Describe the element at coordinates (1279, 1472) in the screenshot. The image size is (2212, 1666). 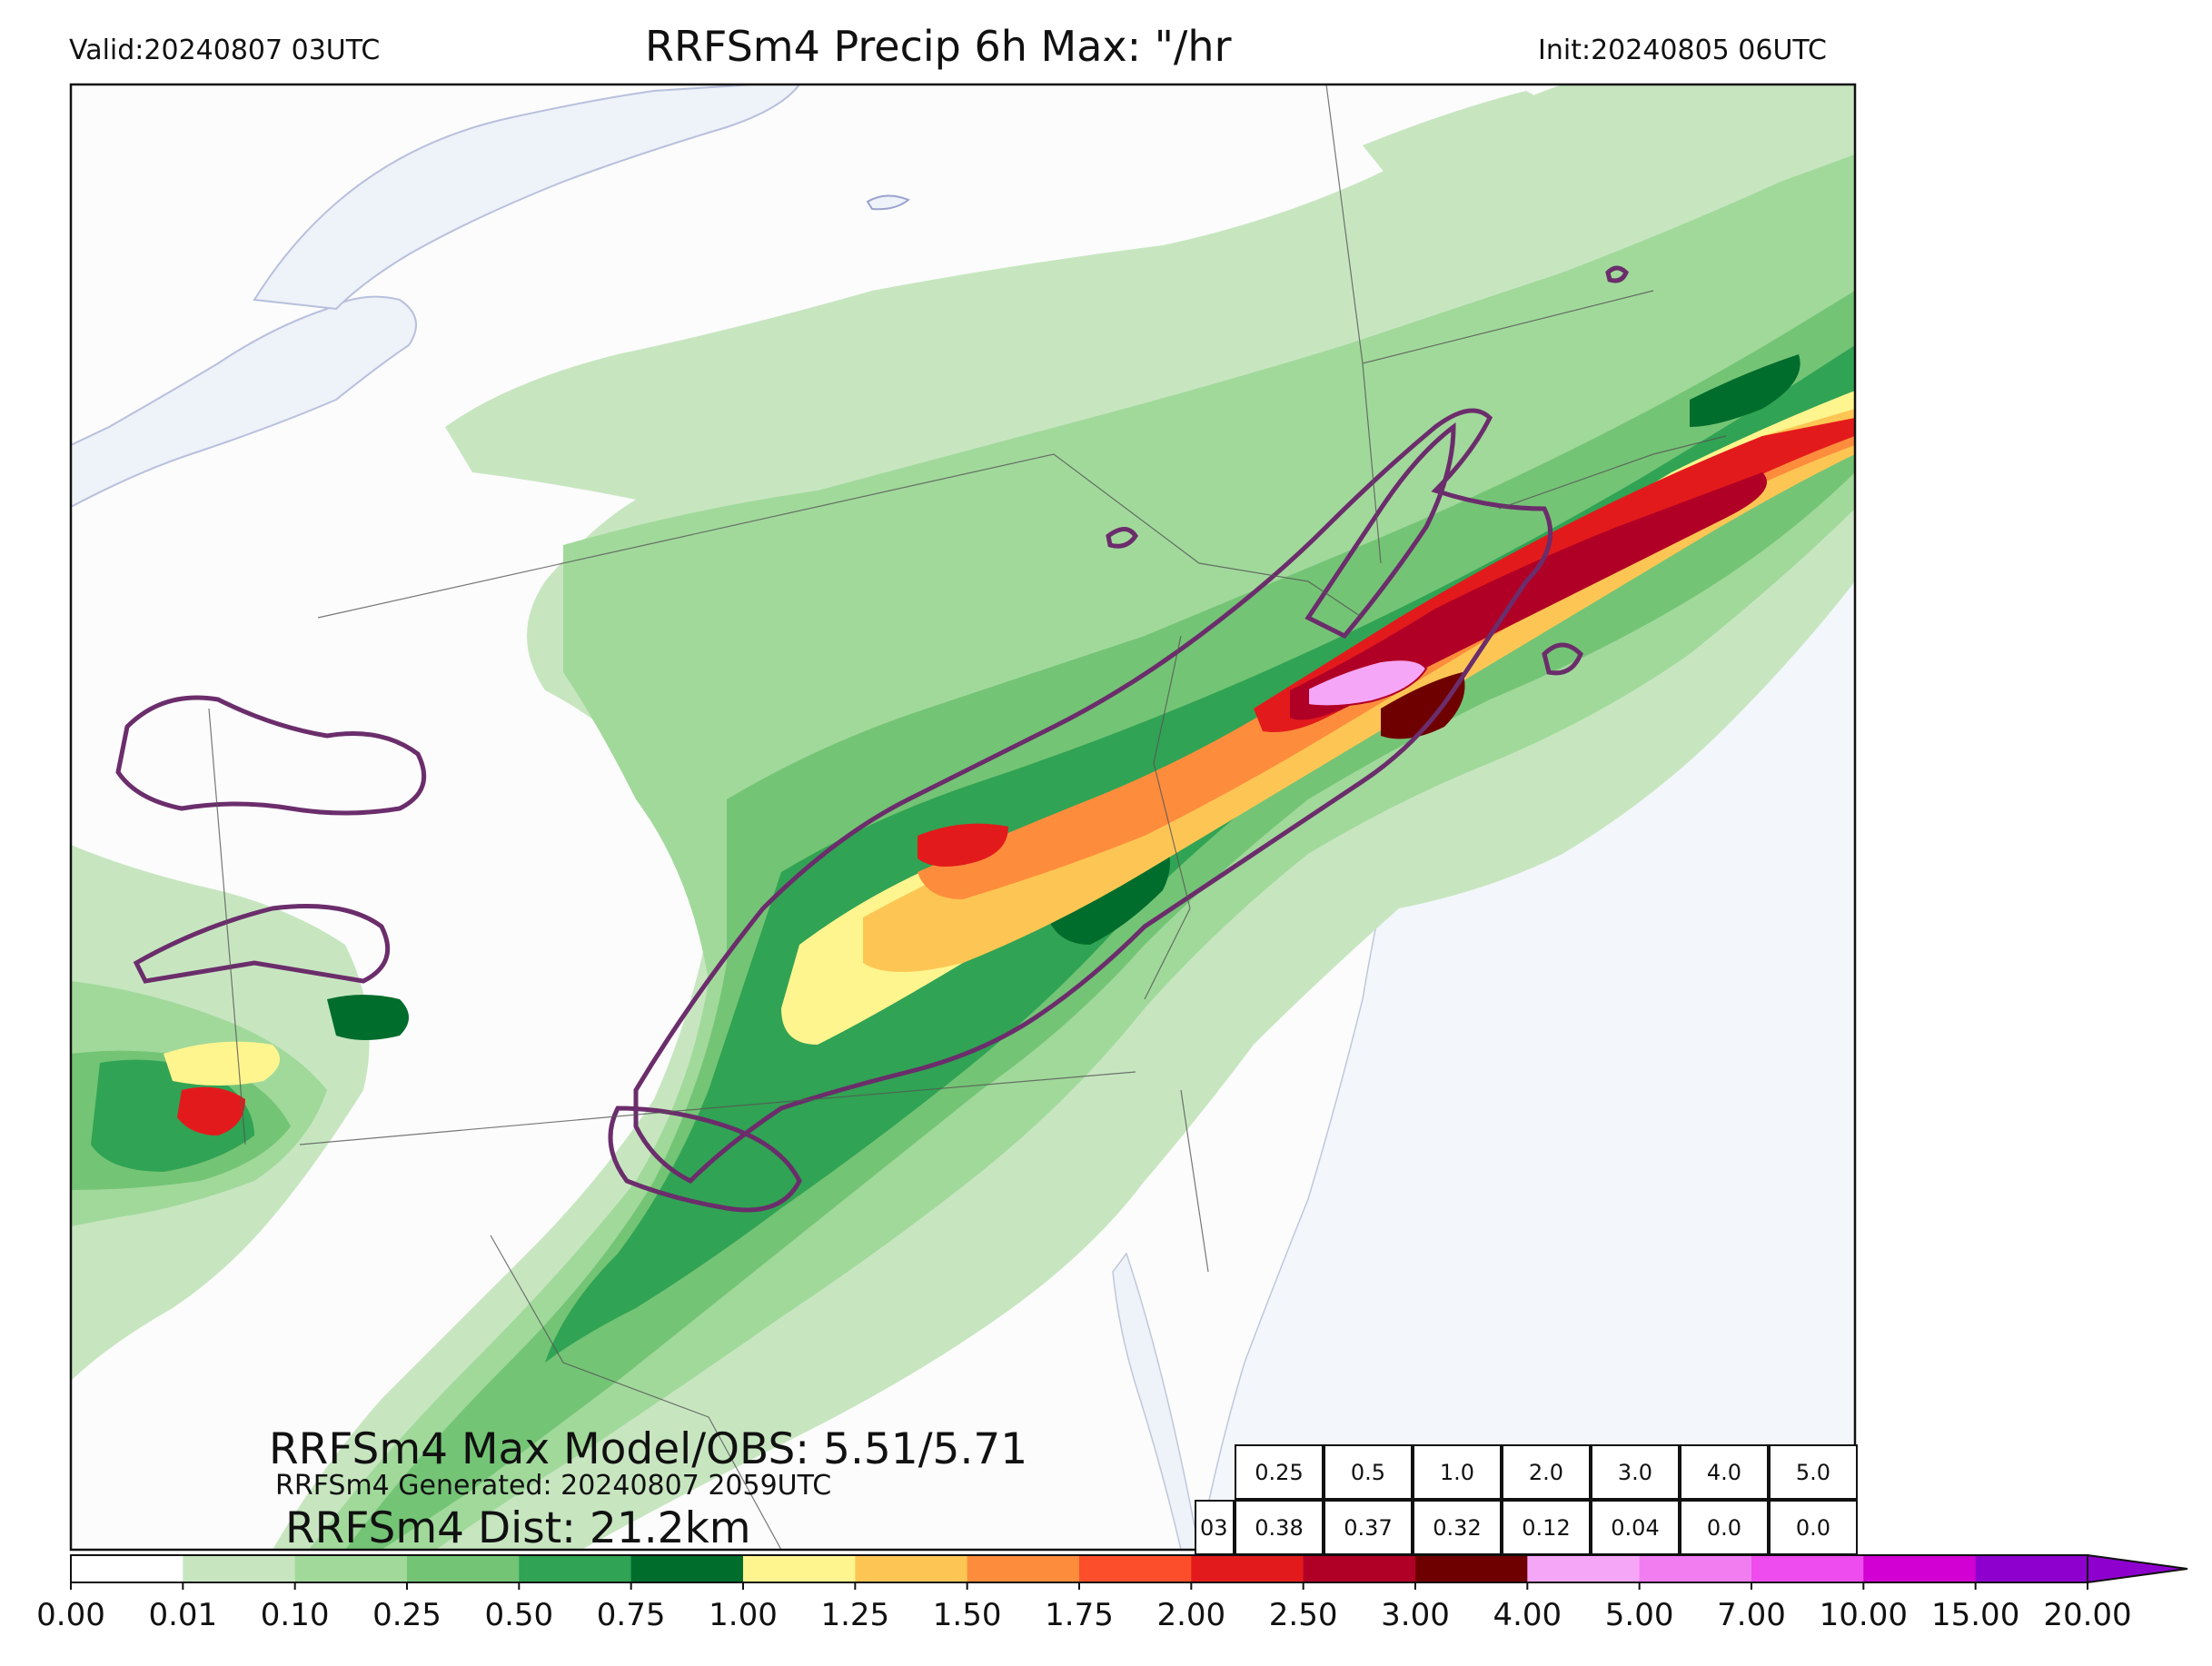
I see `stats-threshold: 0.25` at that location.